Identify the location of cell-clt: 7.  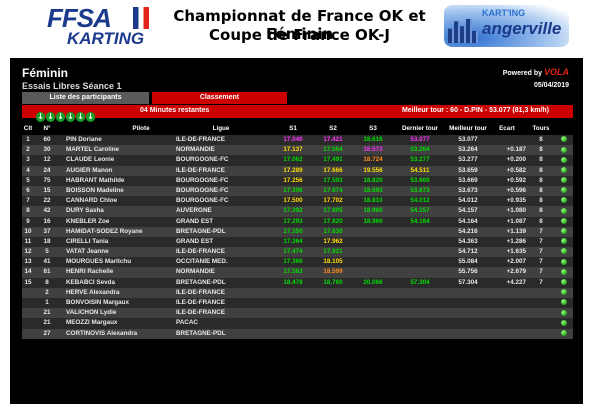
(28, 201).